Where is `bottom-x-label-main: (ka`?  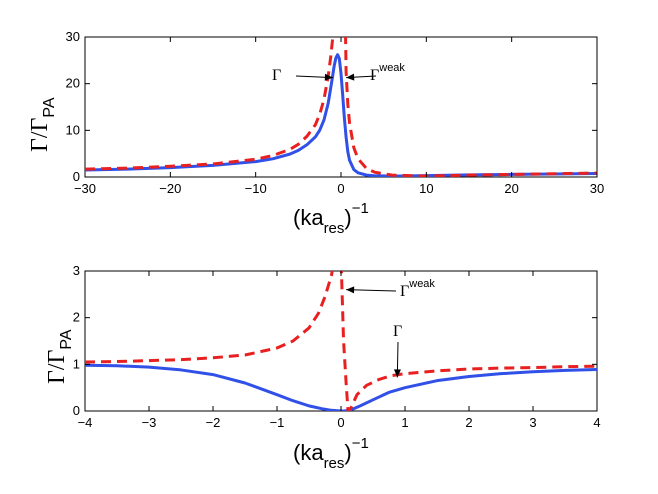 bottom-x-label-main: (ka is located at coordinates (308, 452).